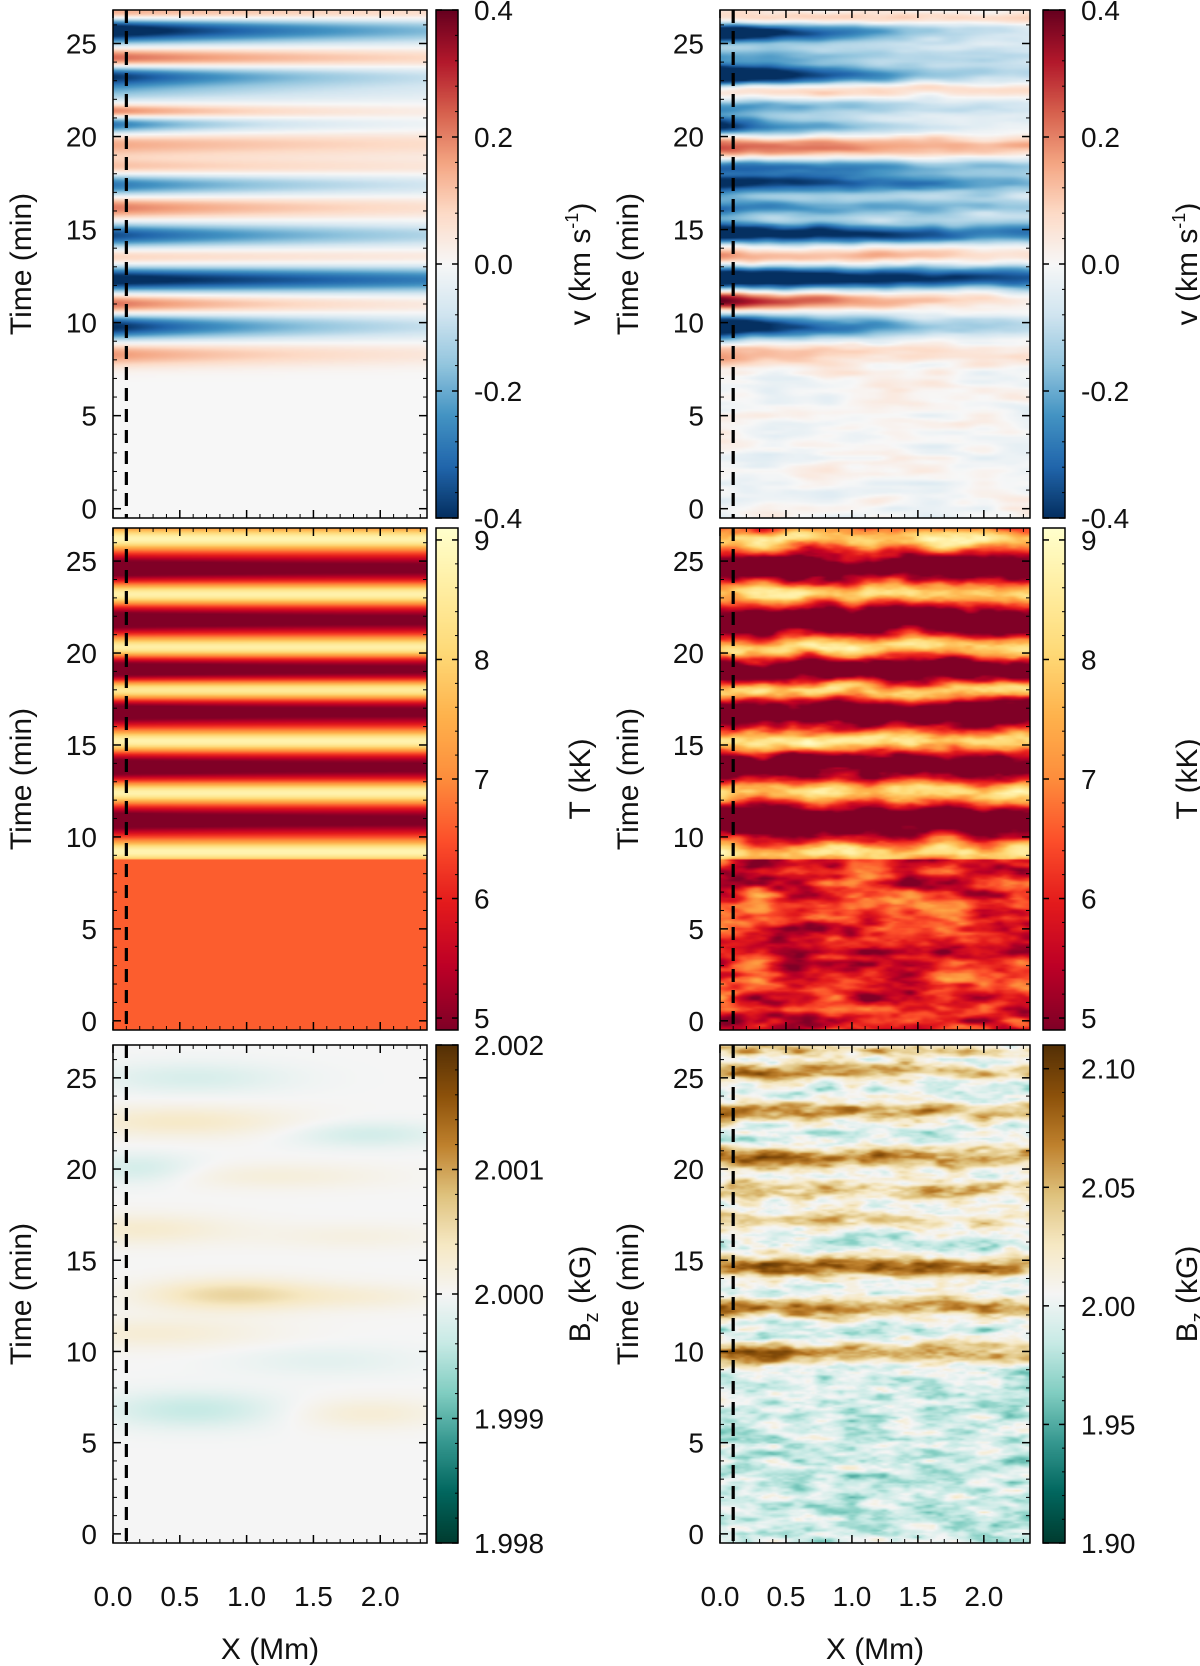  I want to click on x-tick-label: 0.0, so click(113, 1596).